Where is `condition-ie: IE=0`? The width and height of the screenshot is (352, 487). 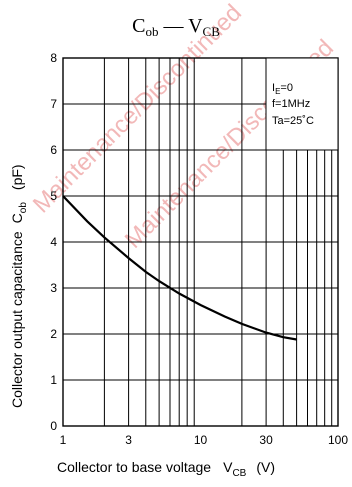 condition-ie: IE=0 is located at coordinates (282, 89).